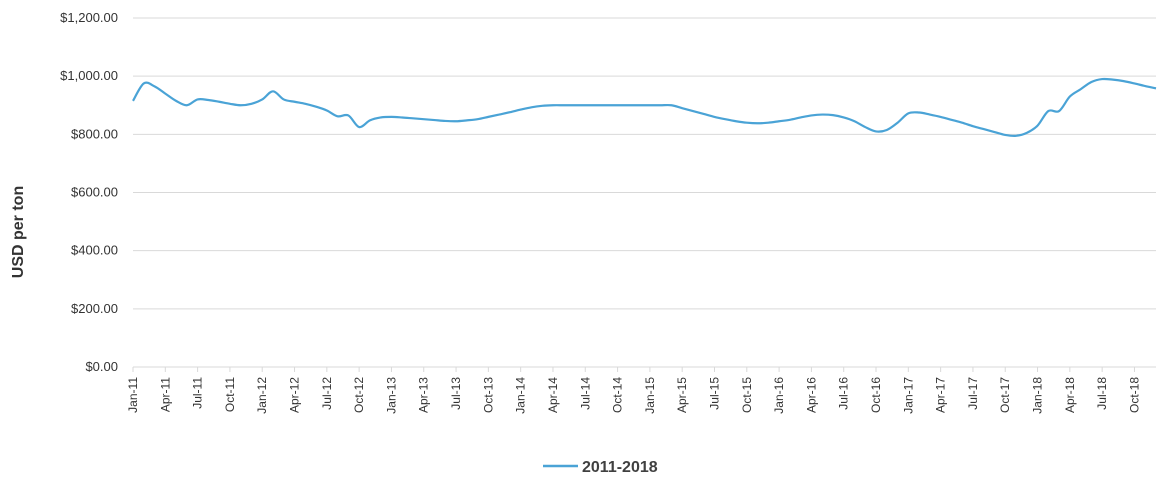 The width and height of the screenshot is (1176, 481). I want to click on y-tick-label: $600.00, so click(94, 192).